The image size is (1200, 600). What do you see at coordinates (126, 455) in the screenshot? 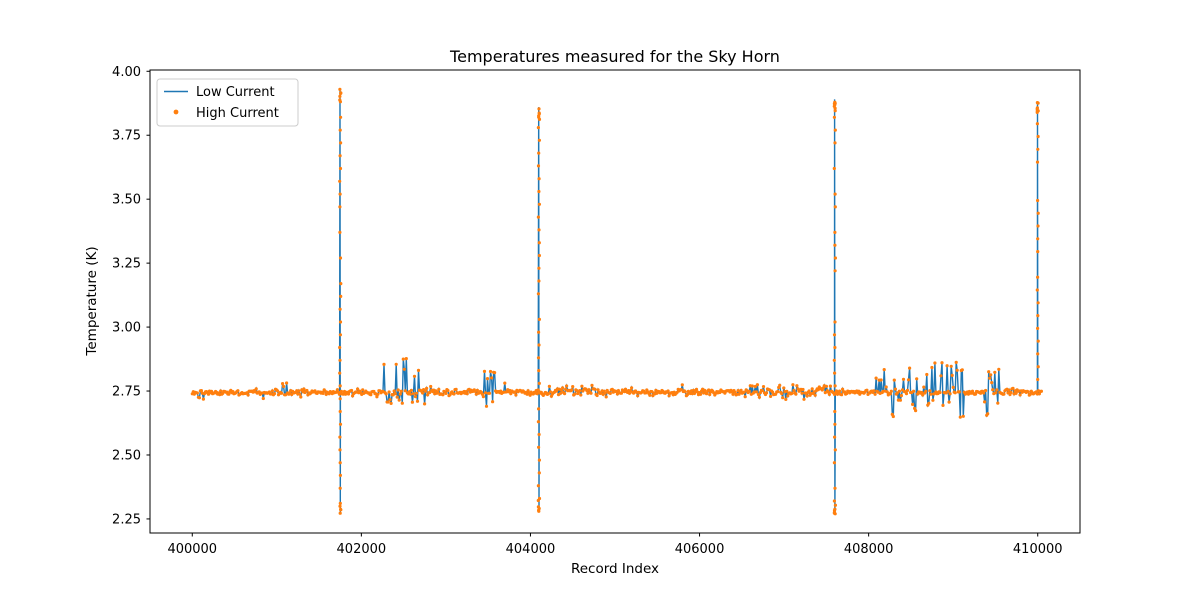
I see `y-tick-label: 2.50` at bounding box center [126, 455].